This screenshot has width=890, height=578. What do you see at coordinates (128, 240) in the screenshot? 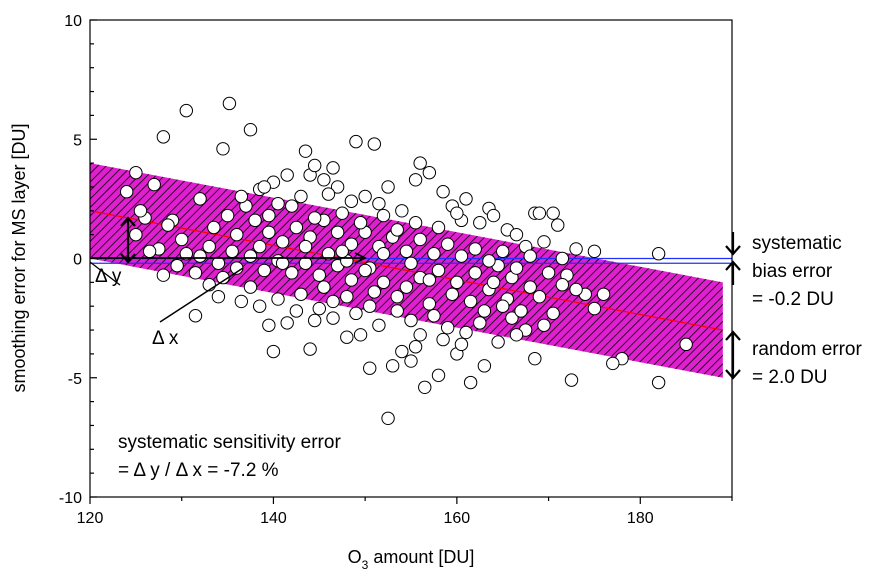
I see `delta-y-arrow` at bounding box center [128, 240].